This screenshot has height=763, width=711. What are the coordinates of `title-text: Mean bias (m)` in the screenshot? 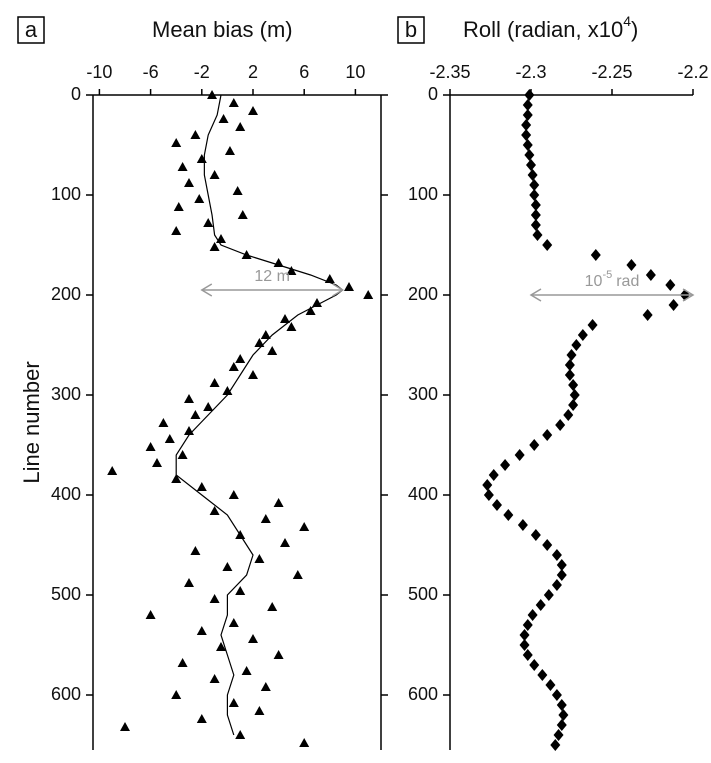 It's located at (222, 29).